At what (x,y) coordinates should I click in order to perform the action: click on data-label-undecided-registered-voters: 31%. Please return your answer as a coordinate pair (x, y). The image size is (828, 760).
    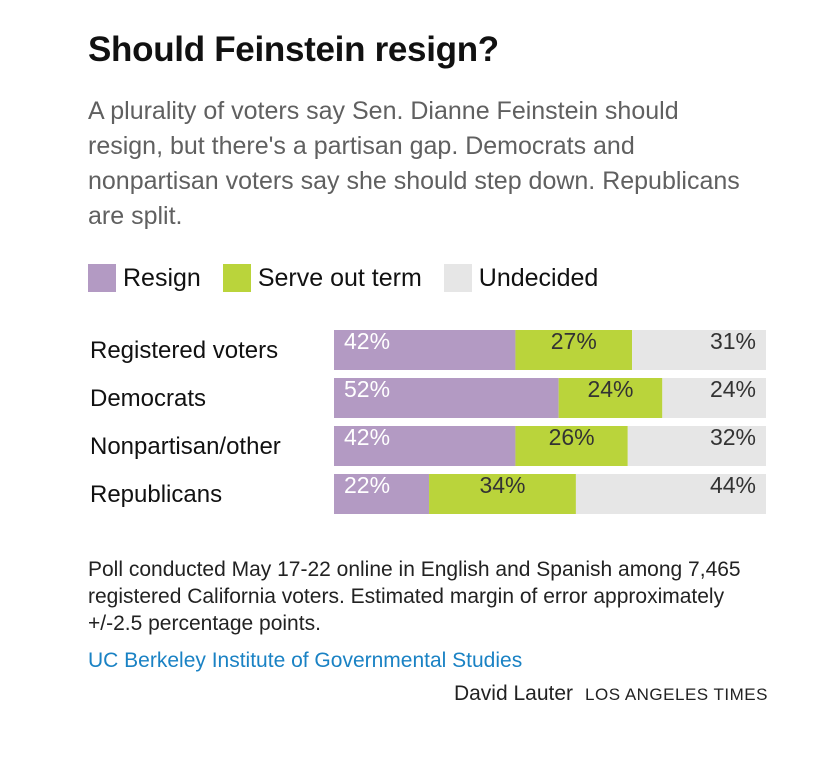
    Looking at the image, I should click on (733, 341).